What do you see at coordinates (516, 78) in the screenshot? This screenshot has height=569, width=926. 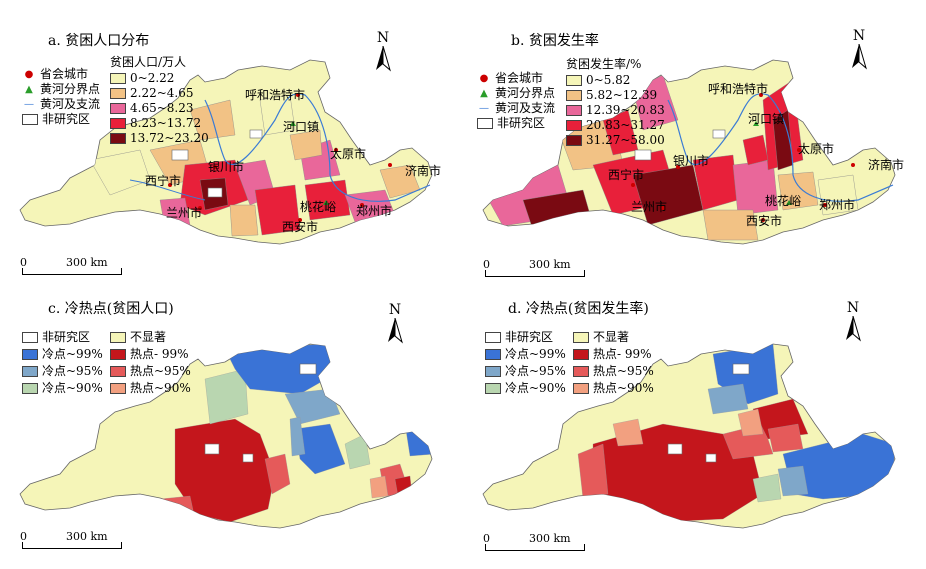 I see `legend-row-capital: ● 省会城市` at bounding box center [516, 78].